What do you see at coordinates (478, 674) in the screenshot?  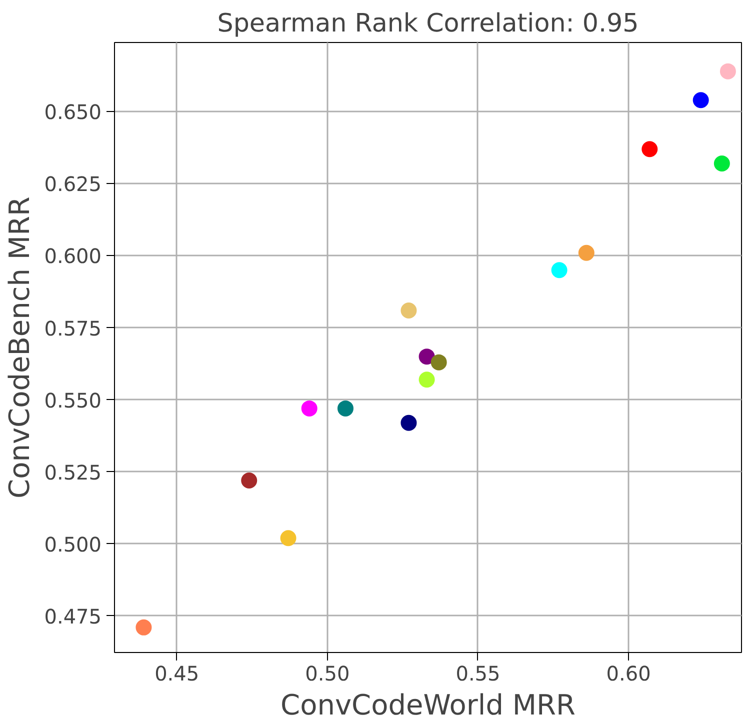 I see `x-tick-label: 0.55` at bounding box center [478, 674].